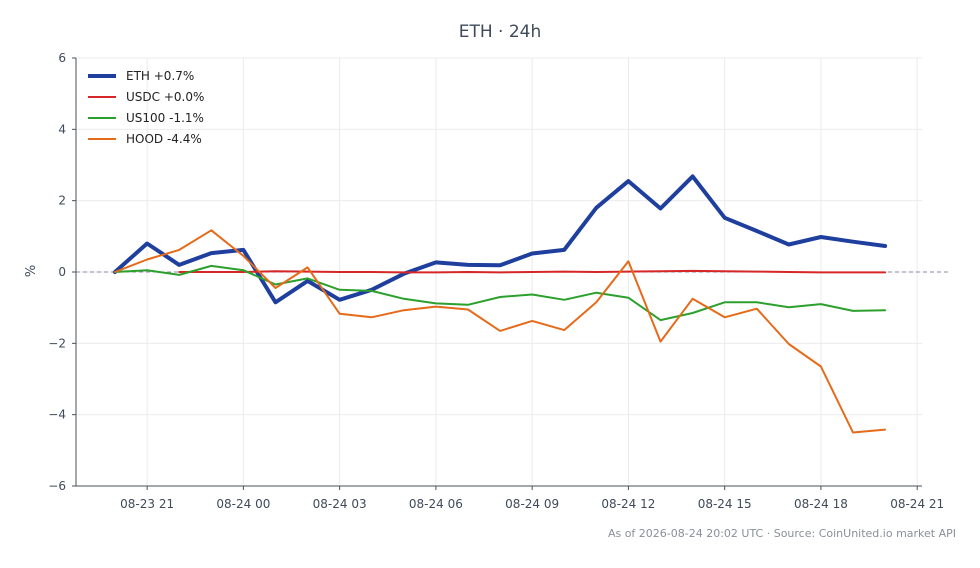 The image size is (980, 568). I want to click on x-tick-label: 08-24 15, so click(725, 504).